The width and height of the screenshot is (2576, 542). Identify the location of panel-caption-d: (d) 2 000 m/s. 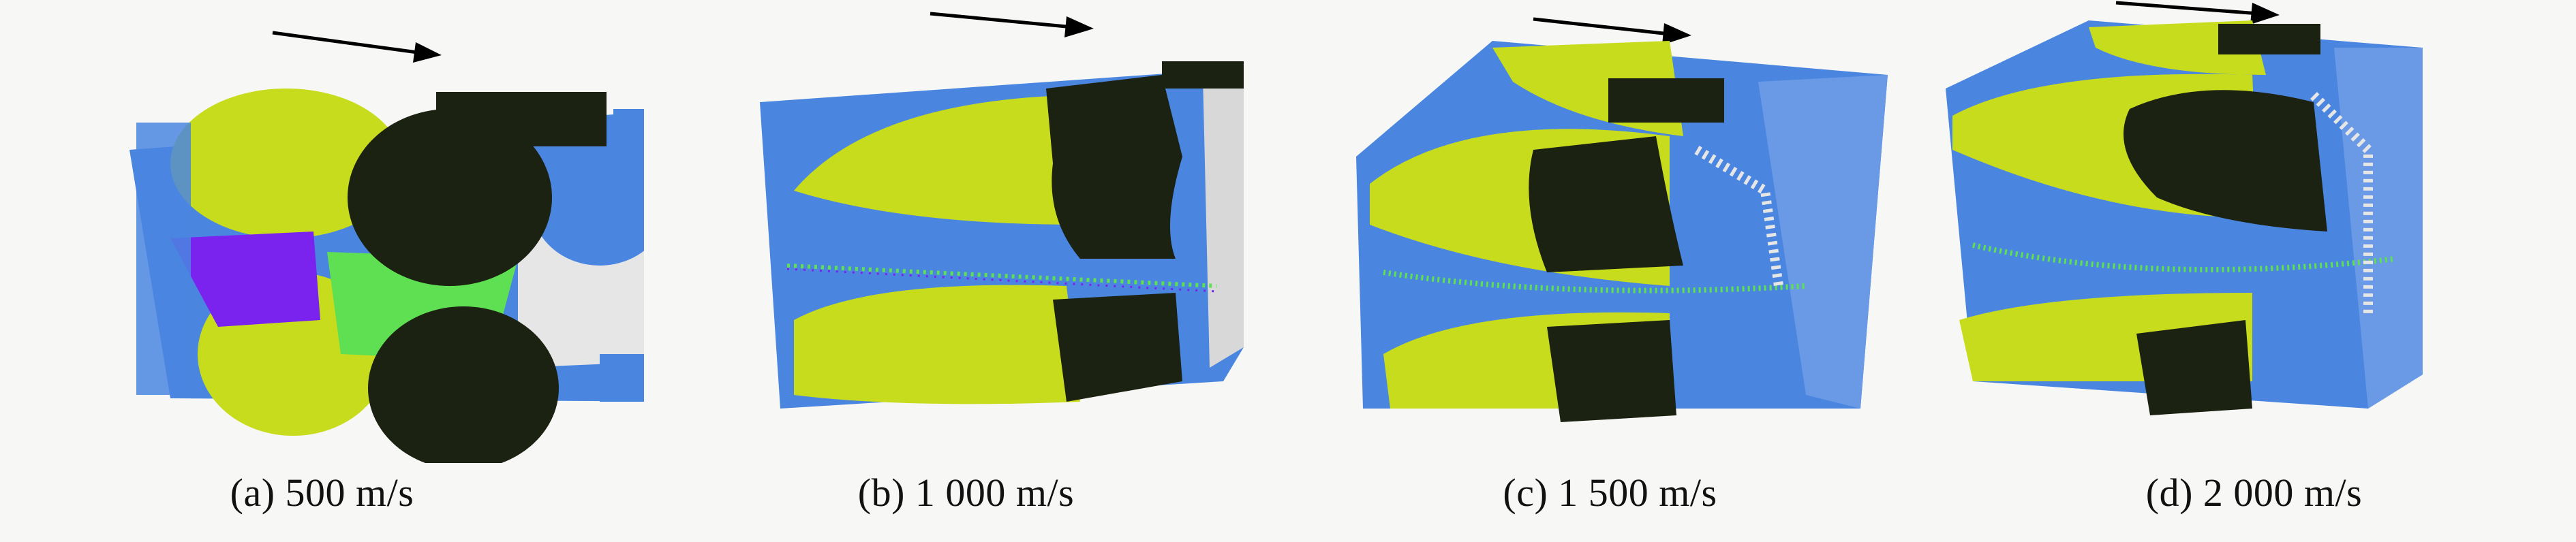
(2254, 493).